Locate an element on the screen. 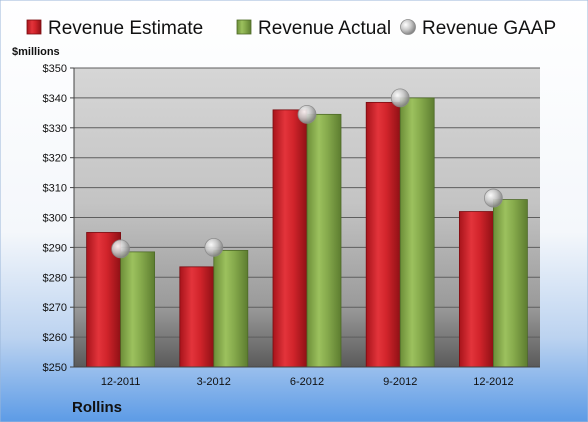  gaap-marker-9-2012 is located at coordinates (400, 98).